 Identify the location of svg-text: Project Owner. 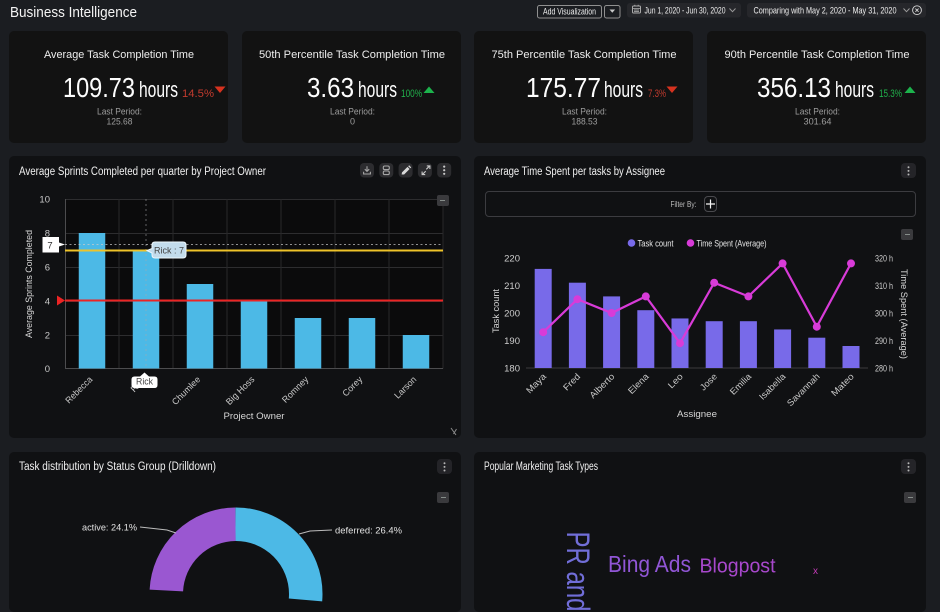
(254, 416).